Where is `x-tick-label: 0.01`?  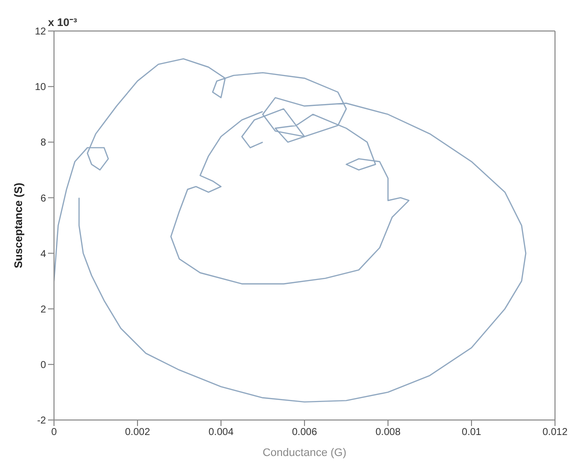
x-tick-label: 0.01 is located at coordinates (472, 432).